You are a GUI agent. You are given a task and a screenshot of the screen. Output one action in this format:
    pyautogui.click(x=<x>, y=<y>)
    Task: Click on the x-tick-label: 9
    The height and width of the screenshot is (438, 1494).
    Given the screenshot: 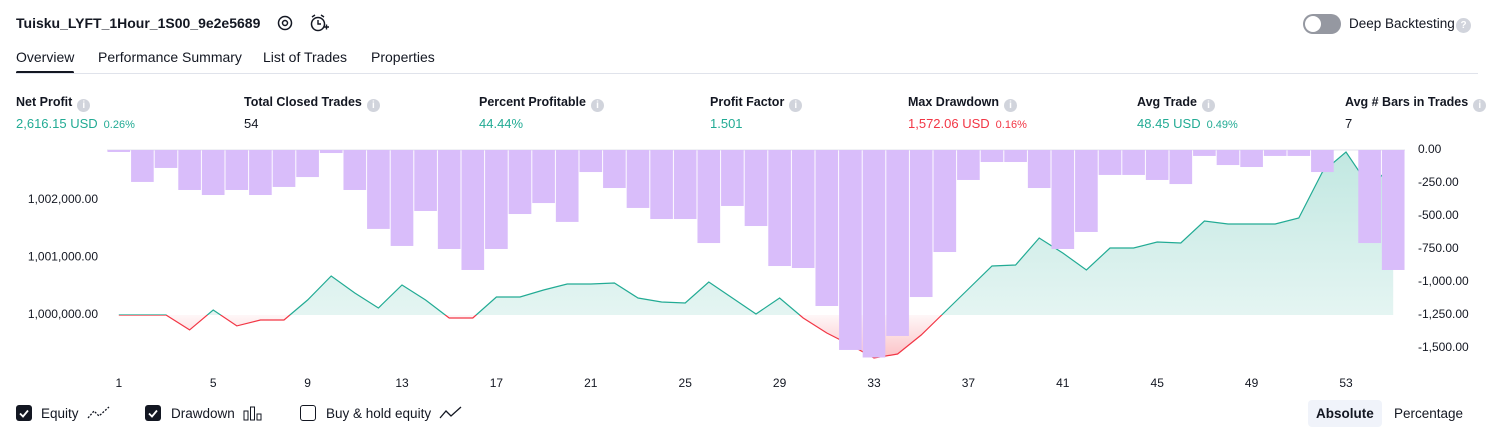 What is the action you would take?
    pyautogui.click(x=307, y=383)
    